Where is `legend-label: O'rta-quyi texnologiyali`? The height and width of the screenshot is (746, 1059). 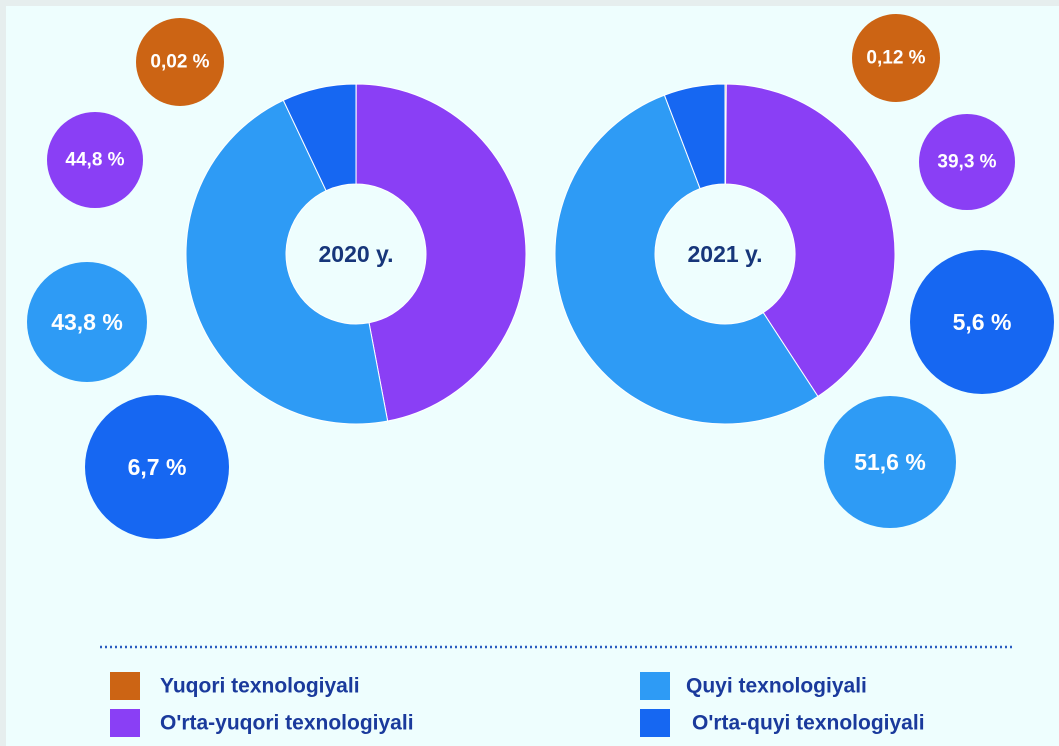
legend-label: O'rta-quyi texnologiyali is located at coordinates (808, 723).